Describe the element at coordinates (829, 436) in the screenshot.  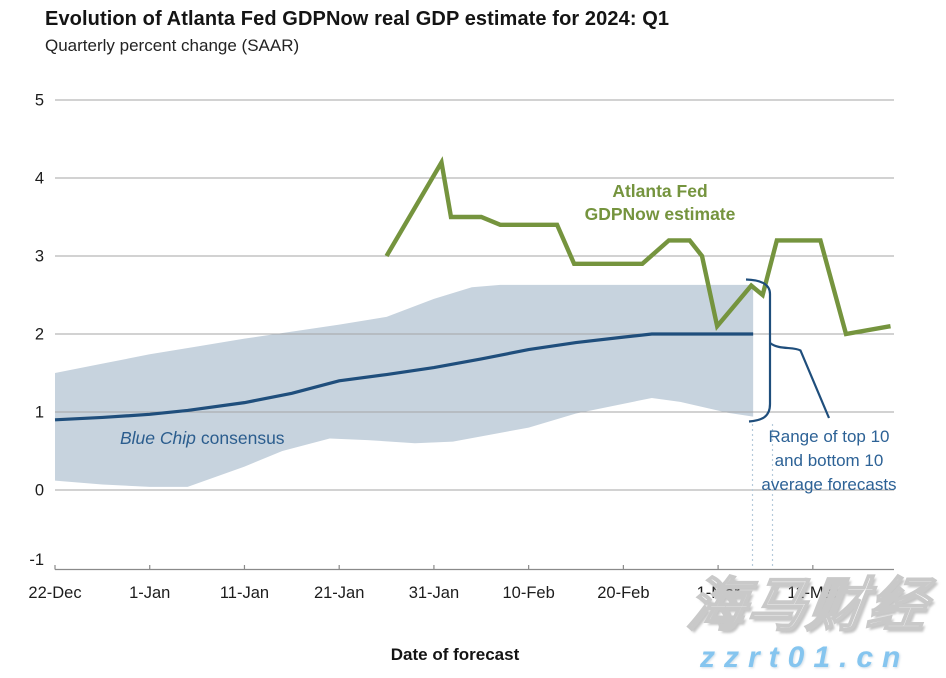
I see `range-annotation-line1: Range of top 10` at that location.